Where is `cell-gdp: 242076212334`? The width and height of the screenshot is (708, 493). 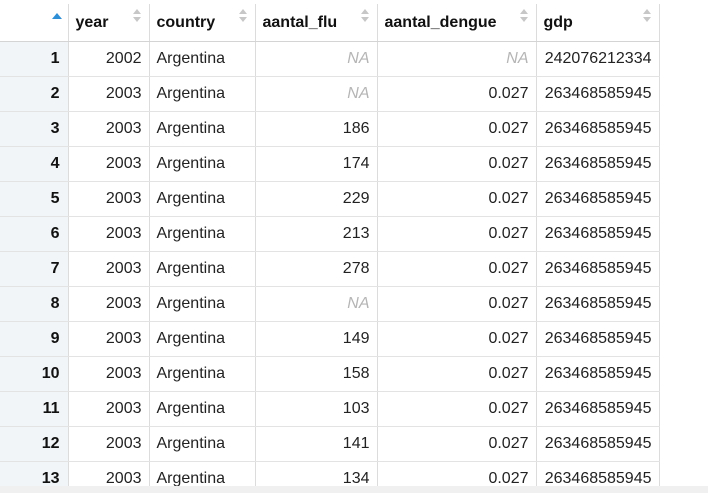 cell-gdp: 242076212334 is located at coordinates (598, 59).